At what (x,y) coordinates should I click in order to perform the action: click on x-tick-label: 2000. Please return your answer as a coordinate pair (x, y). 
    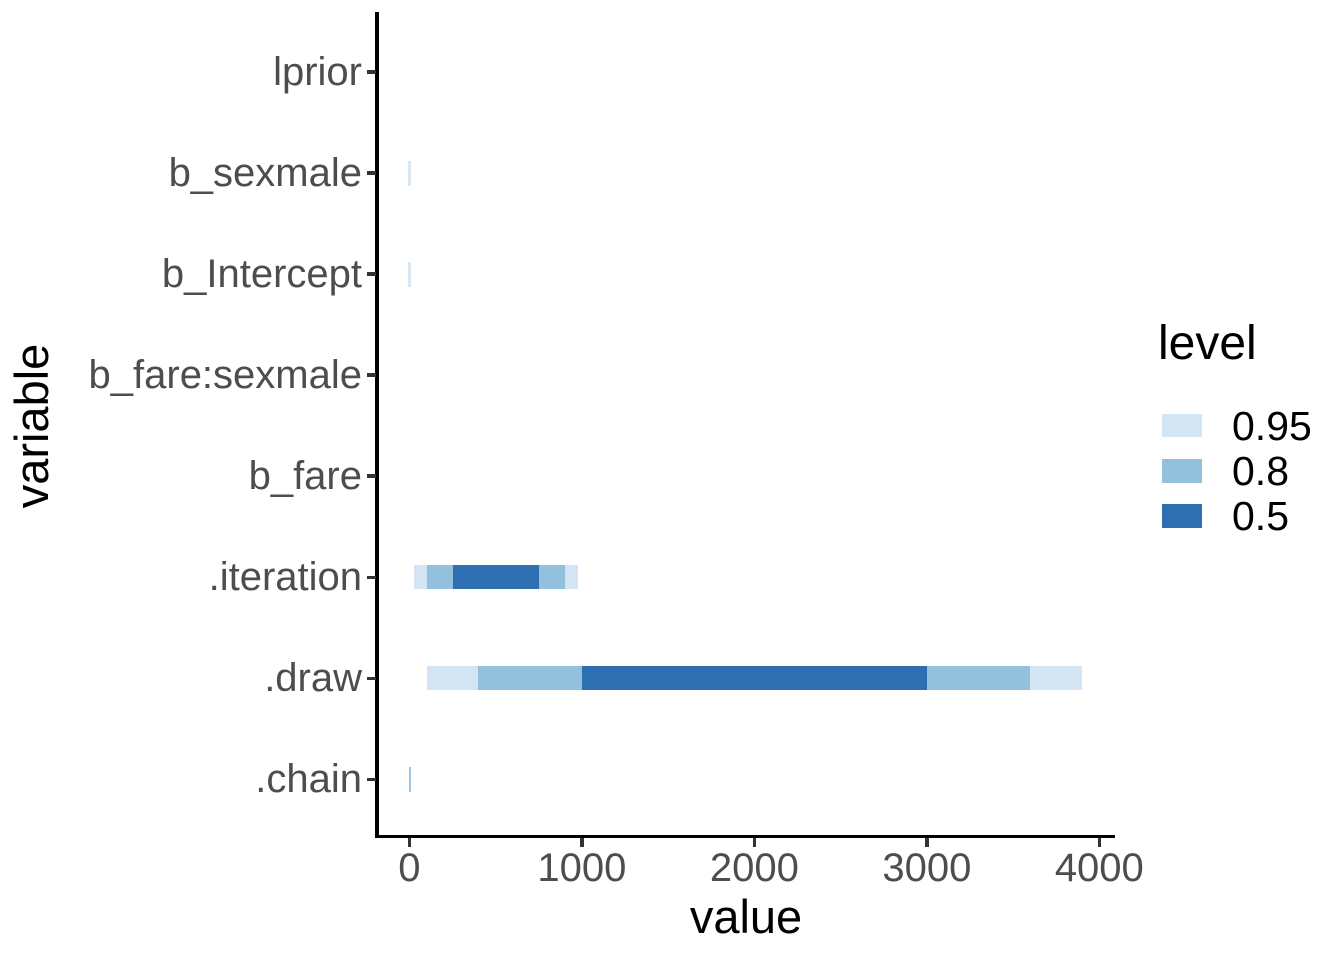
    Looking at the image, I should click on (754, 868).